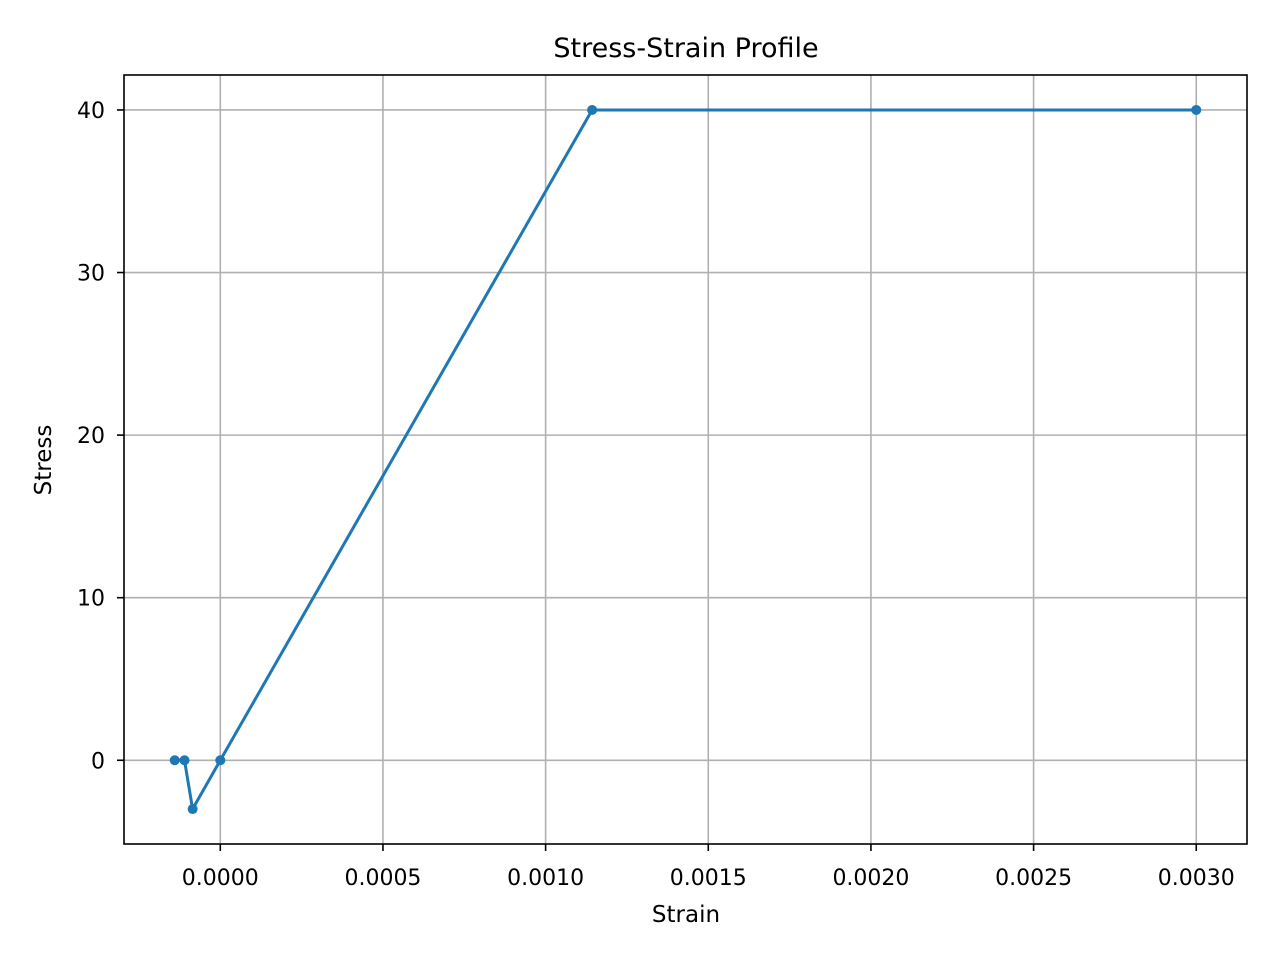 The height and width of the screenshot is (960, 1280). What do you see at coordinates (91, 111) in the screenshot?
I see `y-tick-label: 40` at bounding box center [91, 111].